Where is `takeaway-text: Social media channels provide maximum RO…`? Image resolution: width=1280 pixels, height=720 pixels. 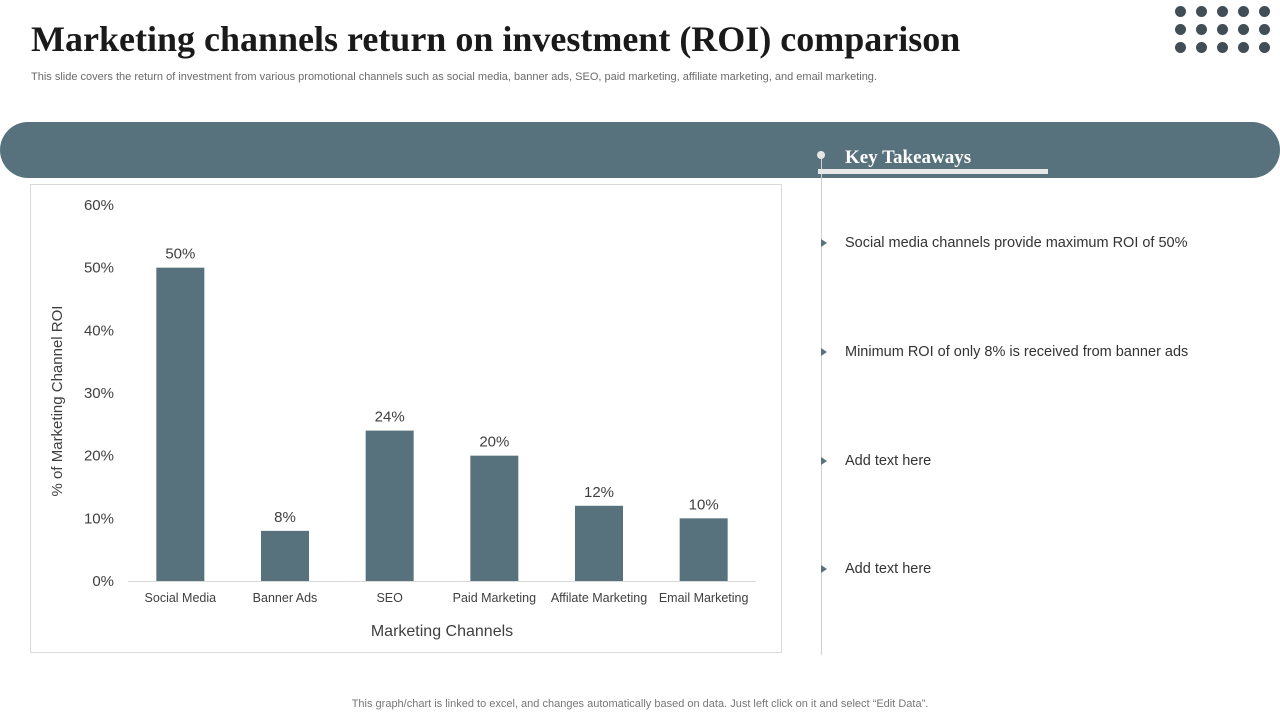 takeaway-text: Social media channels provide maximum RO… is located at coordinates (1016, 243).